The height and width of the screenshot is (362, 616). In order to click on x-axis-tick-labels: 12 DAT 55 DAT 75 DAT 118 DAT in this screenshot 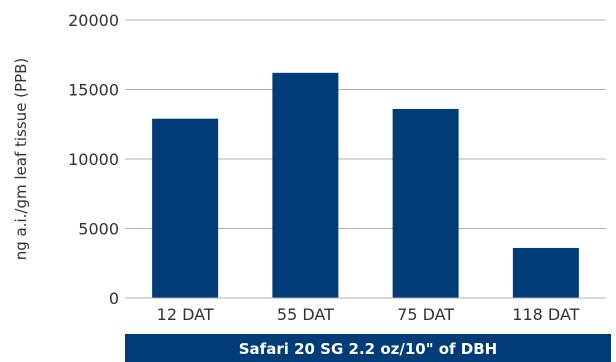, I will do `click(368, 314)`.